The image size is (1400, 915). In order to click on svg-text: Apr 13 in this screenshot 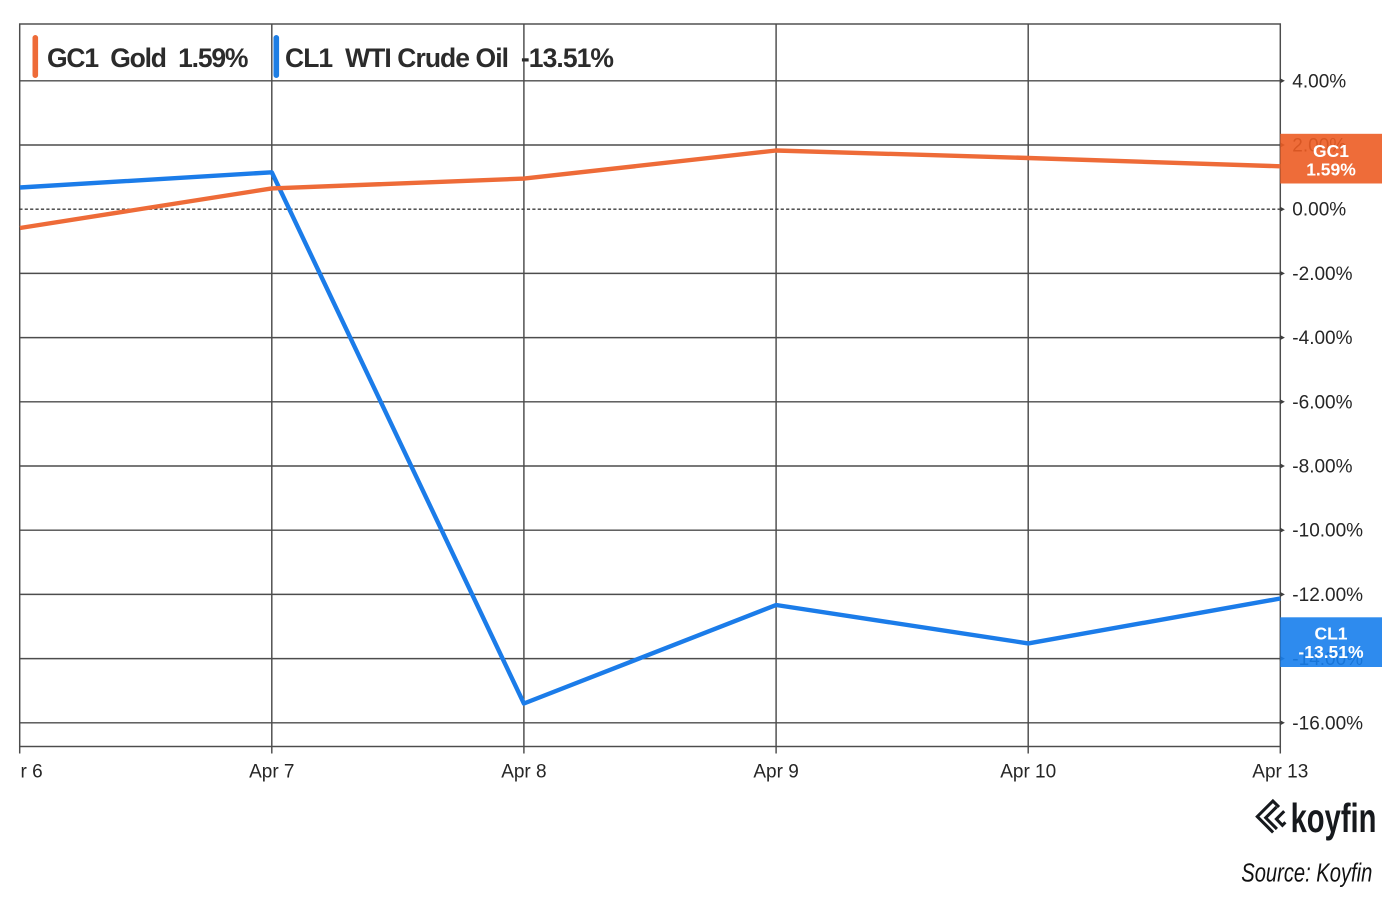, I will do `click(1280, 772)`.